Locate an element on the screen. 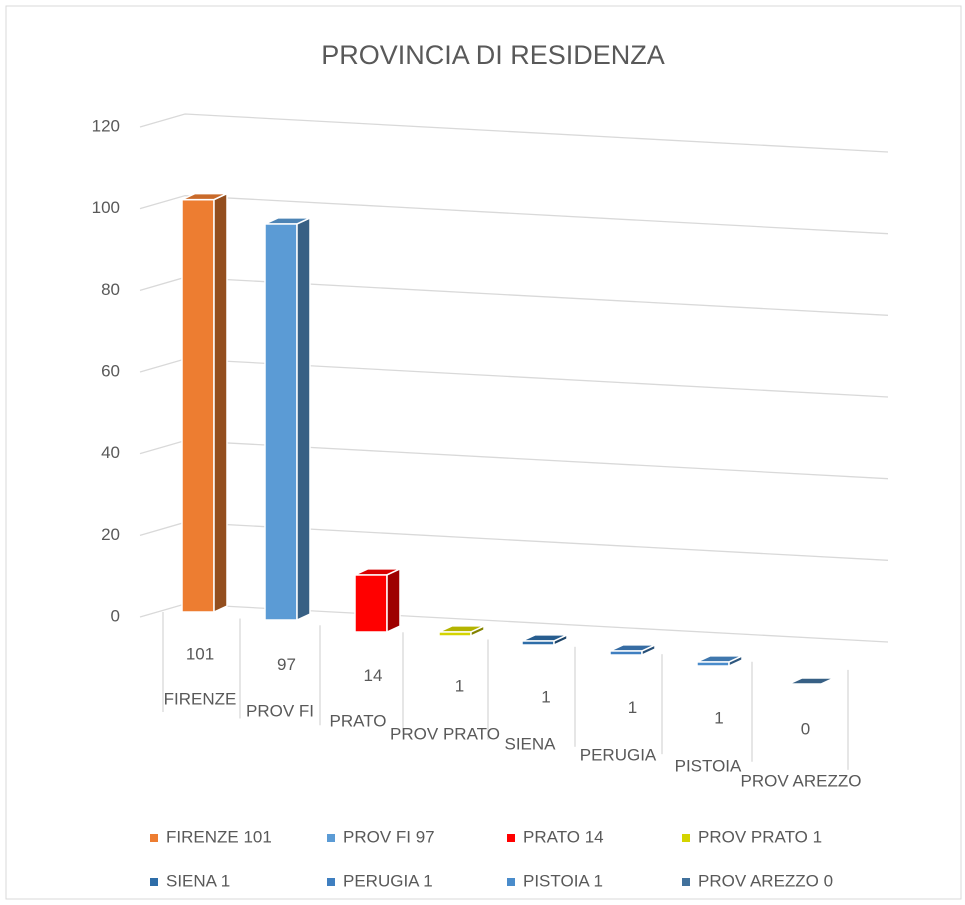 Image resolution: width=965 pixels, height=905 pixels. table-value: 14 is located at coordinates (373, 675).